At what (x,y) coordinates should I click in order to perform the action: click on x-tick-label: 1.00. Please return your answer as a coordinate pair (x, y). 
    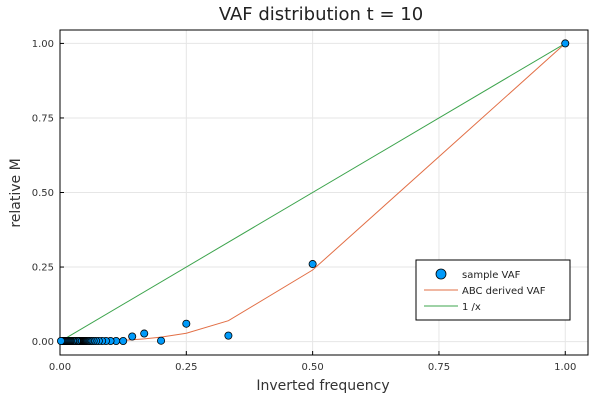
    Looking at the image, I should click on (565, 367).